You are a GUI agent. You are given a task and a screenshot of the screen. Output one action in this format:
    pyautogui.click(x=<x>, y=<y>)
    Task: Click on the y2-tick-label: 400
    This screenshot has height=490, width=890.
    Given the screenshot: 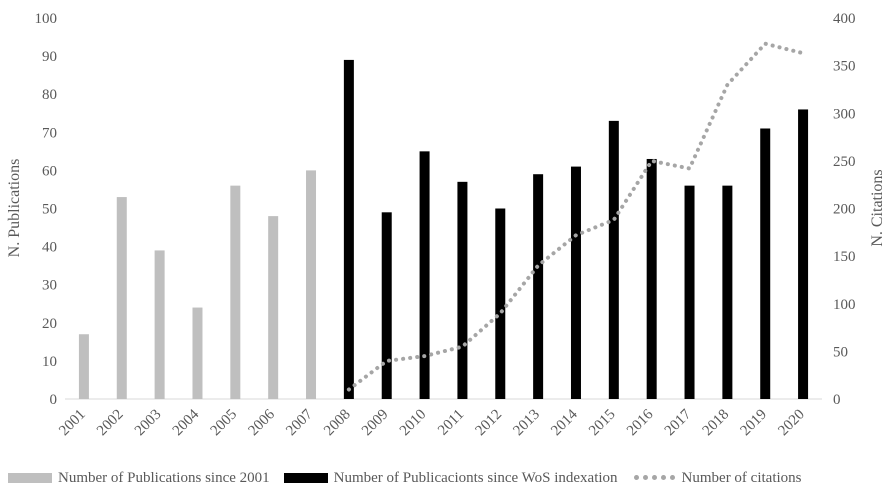 What is the action you would take?
    pyautogui.click(x=844, y=19)
    